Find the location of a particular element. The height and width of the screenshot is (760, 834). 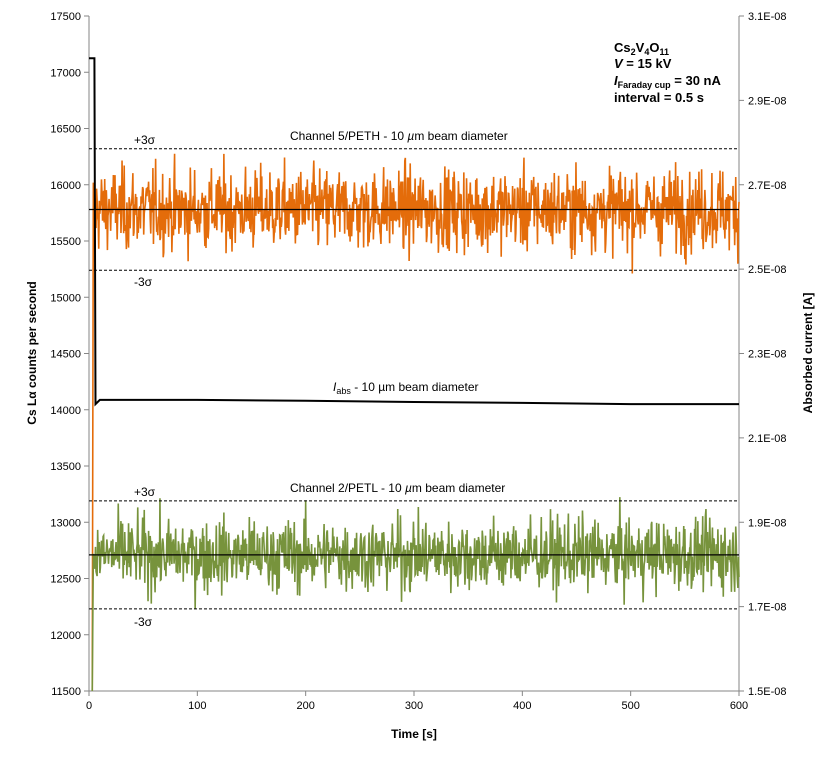

x-tick-label: 400 is located at coordinates (522, 706).